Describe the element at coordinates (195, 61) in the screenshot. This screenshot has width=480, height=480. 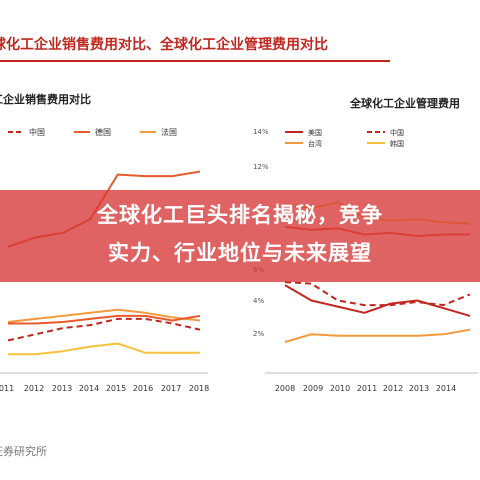
I see `header-rule` at that location.